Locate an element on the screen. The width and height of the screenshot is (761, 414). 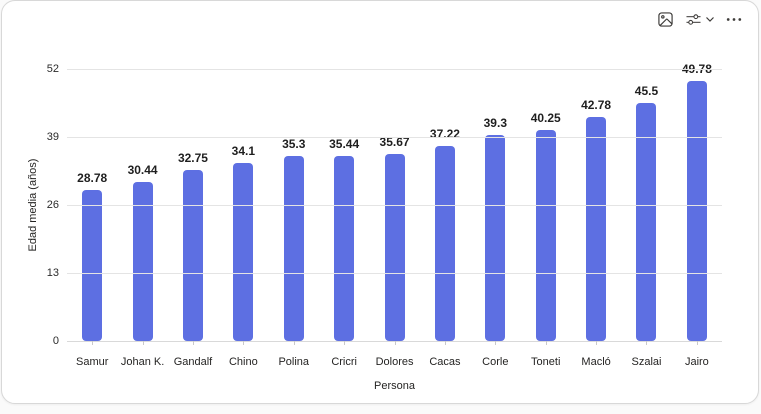
y-tick-label: 13 is located at coordinates (52, 273).